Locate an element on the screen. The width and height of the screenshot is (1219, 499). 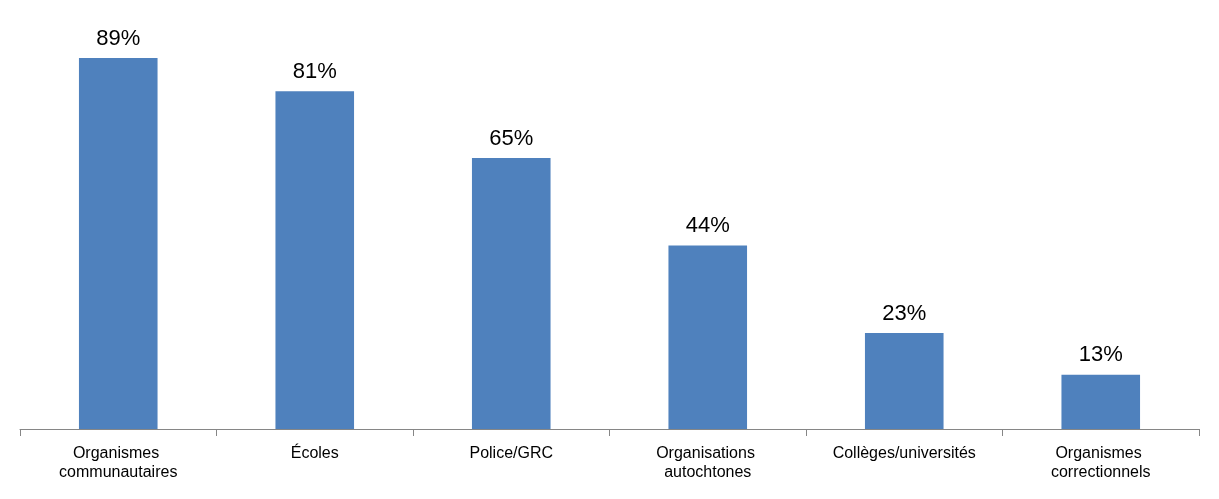
x-tick-label: Police/GRC is located at coordinates (511, 452).